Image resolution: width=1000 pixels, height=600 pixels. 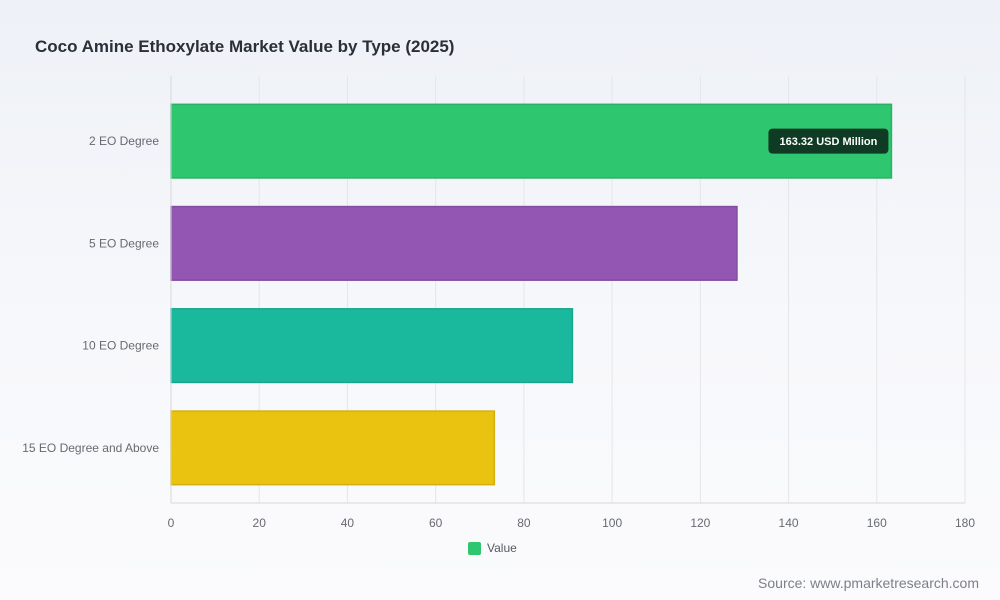 I want to click on x-tick-label: 40, so click(x=348, y=523).